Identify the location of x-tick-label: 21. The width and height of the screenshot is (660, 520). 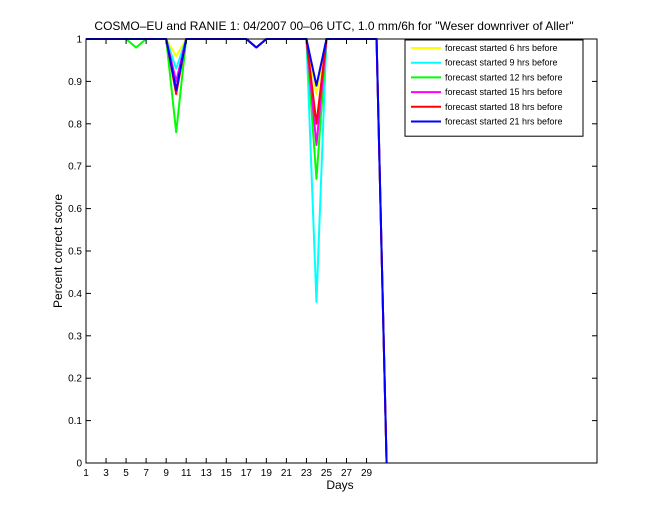
(287, 473).